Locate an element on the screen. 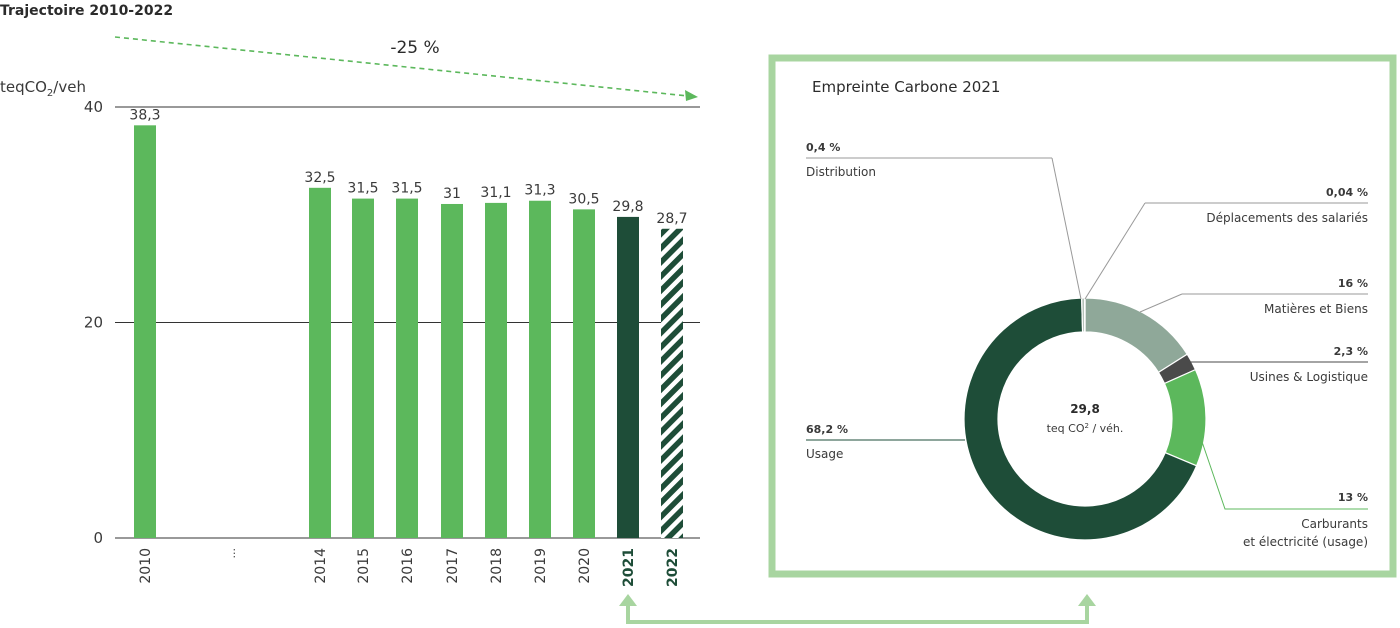  y-axis-label-main: teqCO is located at coordinates (23, 87).